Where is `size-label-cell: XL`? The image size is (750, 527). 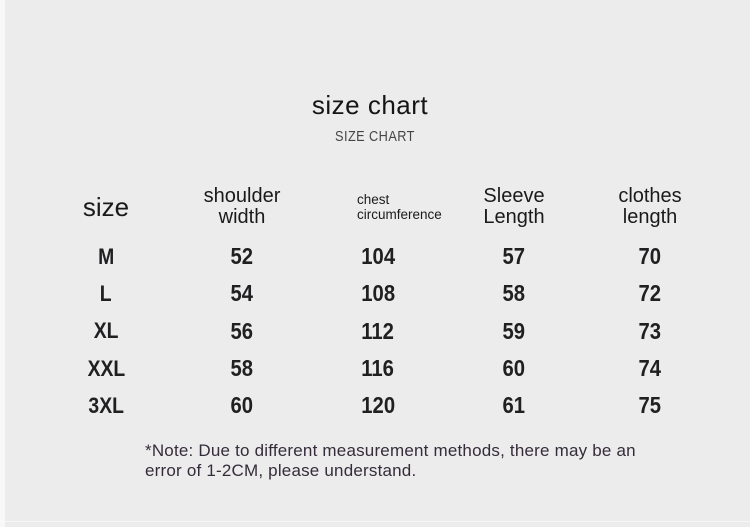 size-label-cell: XL is located at coordinates (106, 331).